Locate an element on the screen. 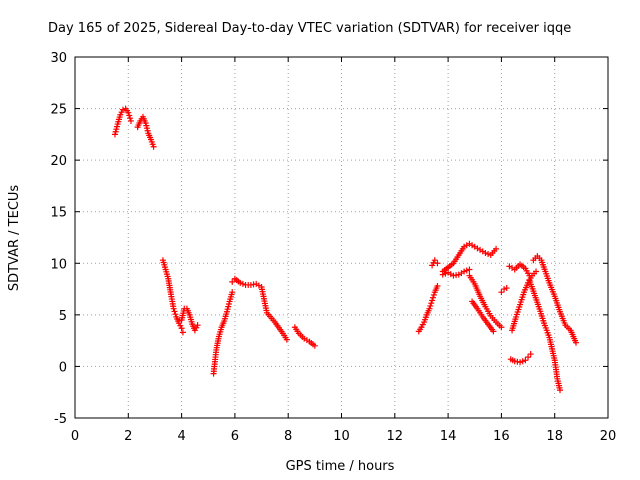 The image size is (640, 480). y-tick-label: 5 is located at coordinates (63, 316).